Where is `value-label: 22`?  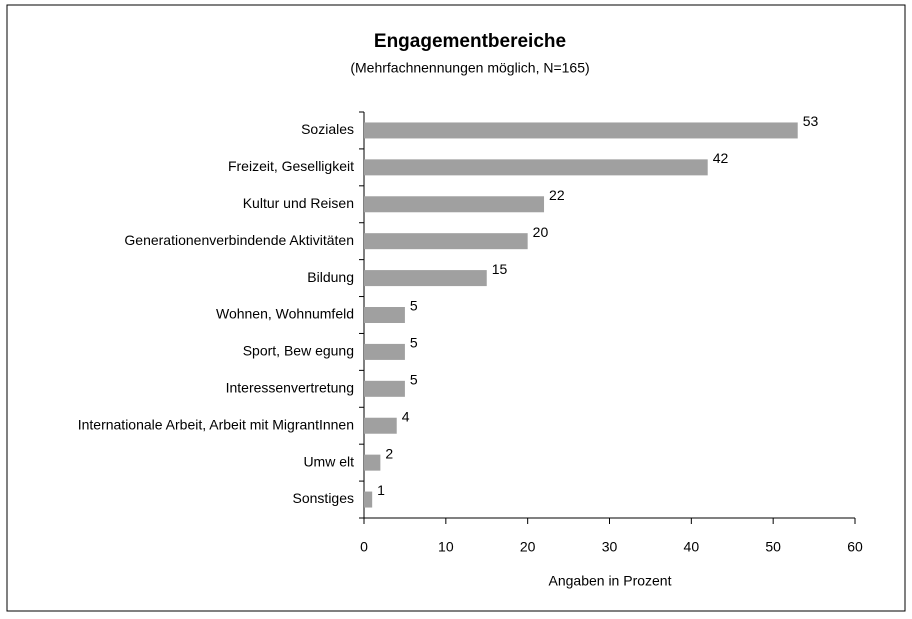
value-label: 22 is located at coordinates (557, 195).